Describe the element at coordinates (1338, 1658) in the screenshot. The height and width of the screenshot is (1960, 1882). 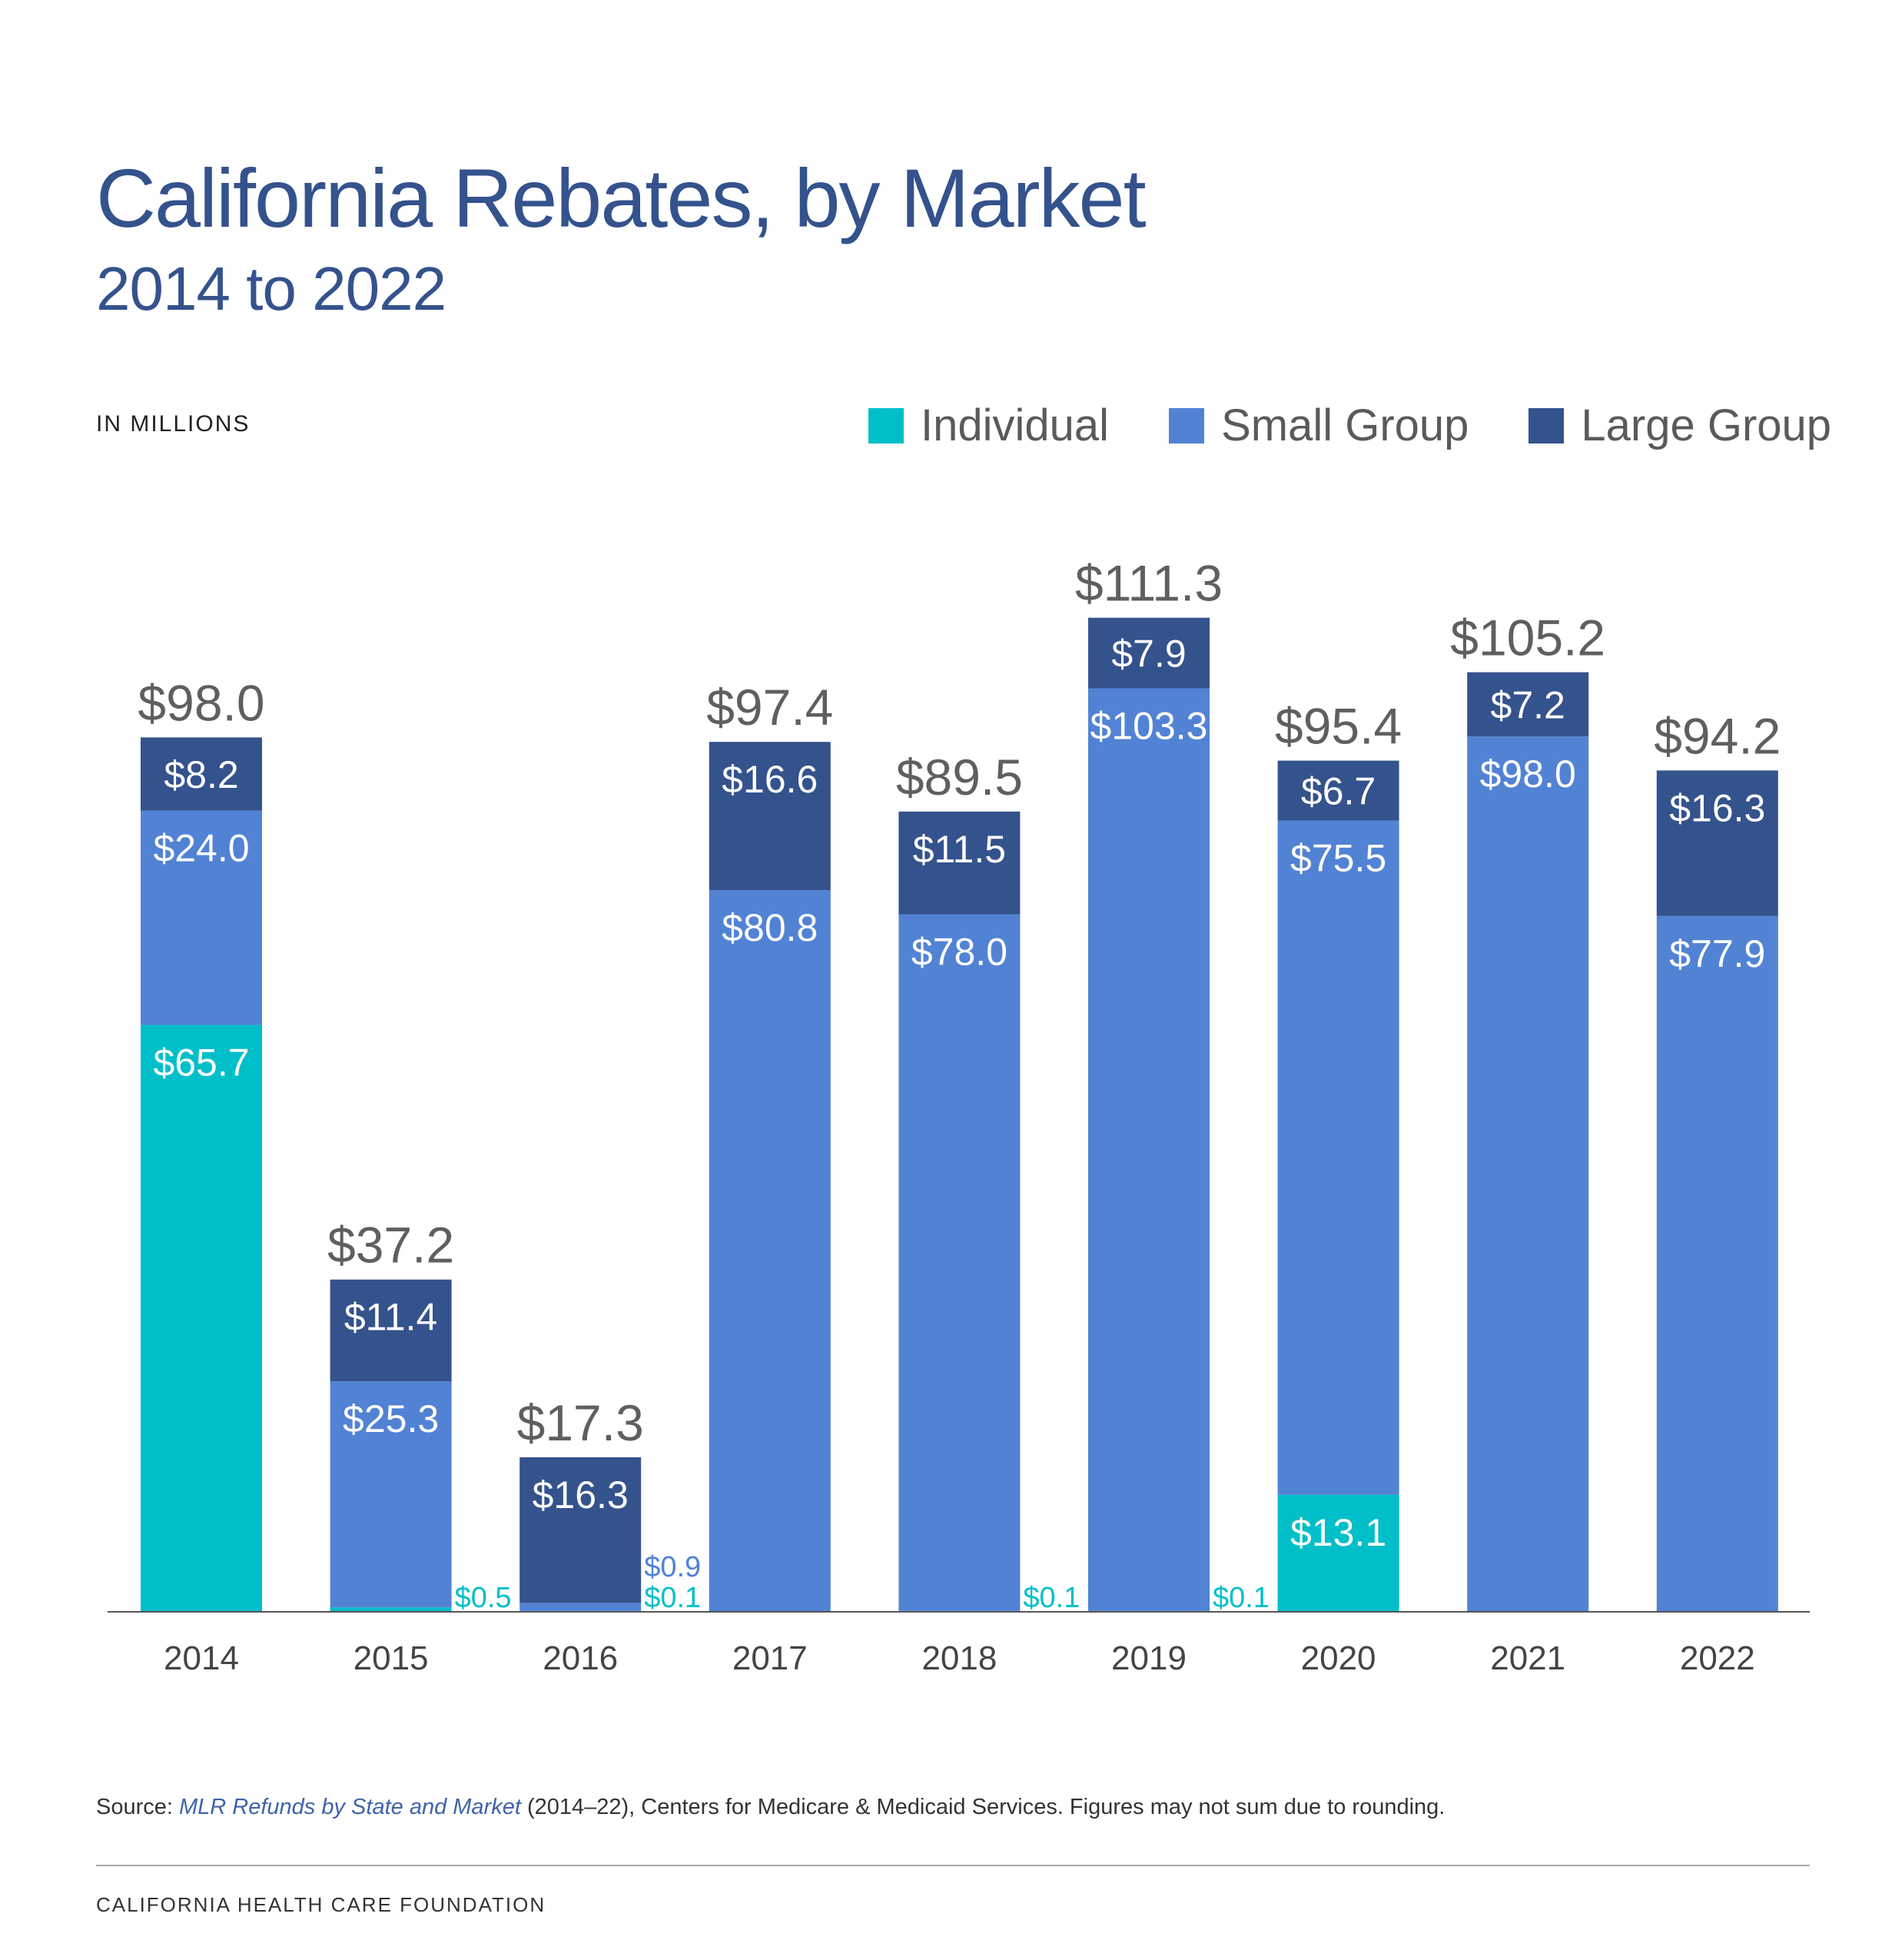
I see `x-tick-label-2020: 2020` at that location.